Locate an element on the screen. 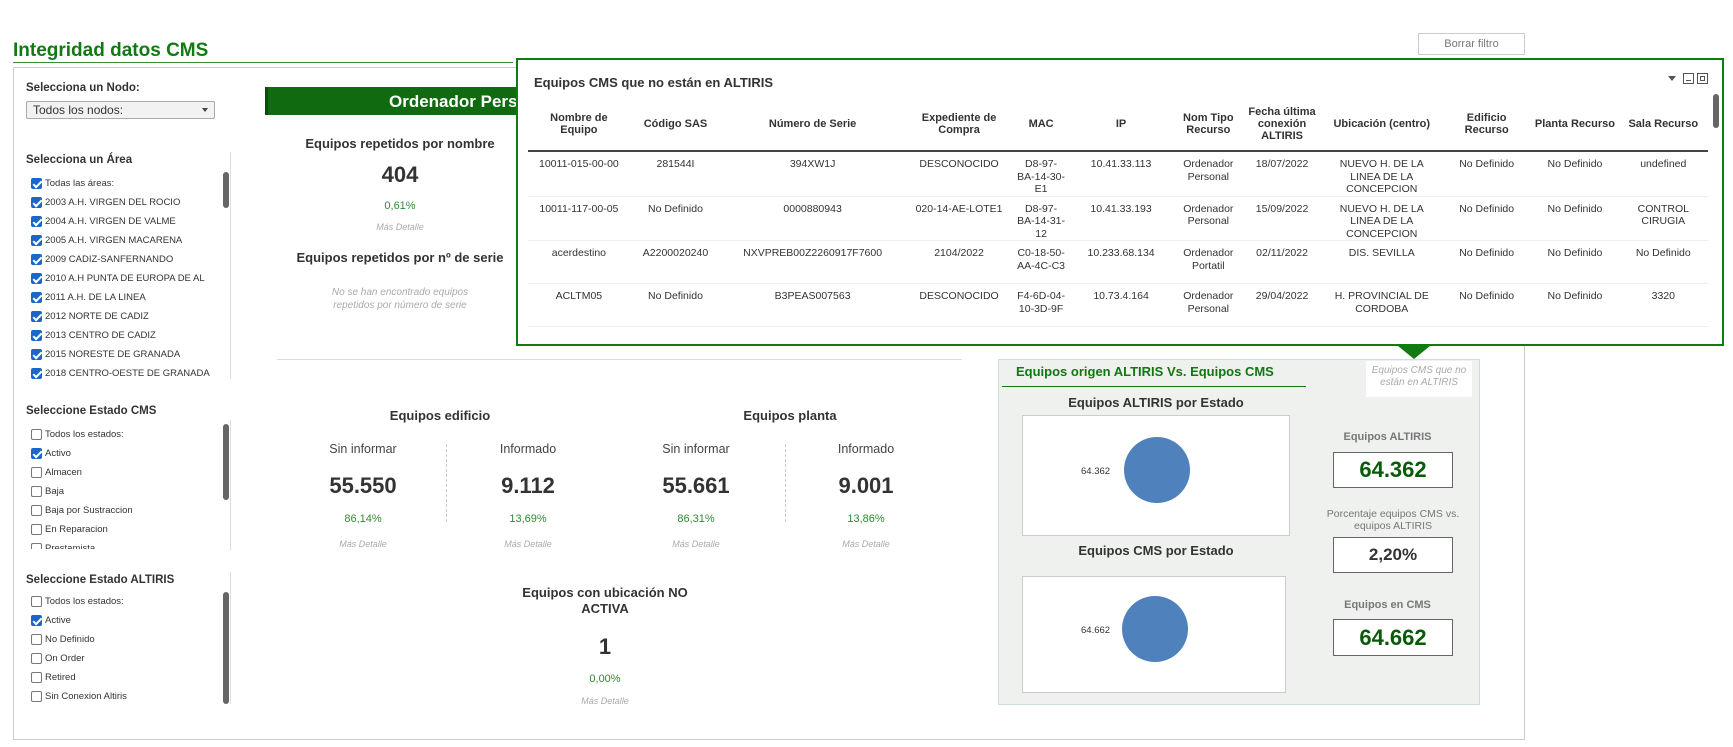 The height and width of the screenshot is (747, 1733). filter-option: 2018 CENTRO-OESTE DE GRANADA is located at coordinates (126, 371).